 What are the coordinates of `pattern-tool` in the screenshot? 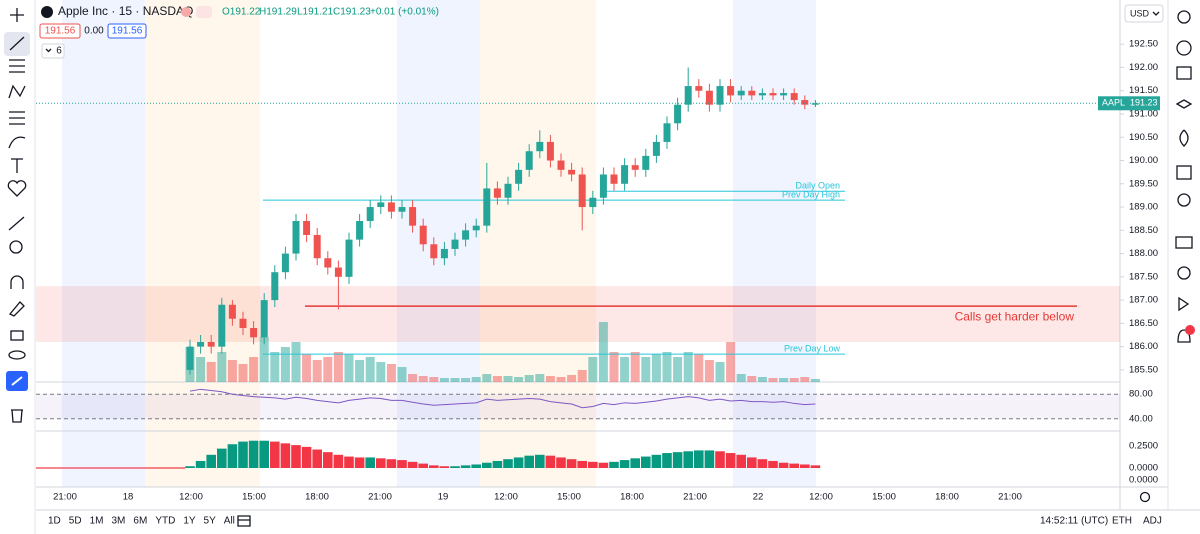 It's located at (17, 91).